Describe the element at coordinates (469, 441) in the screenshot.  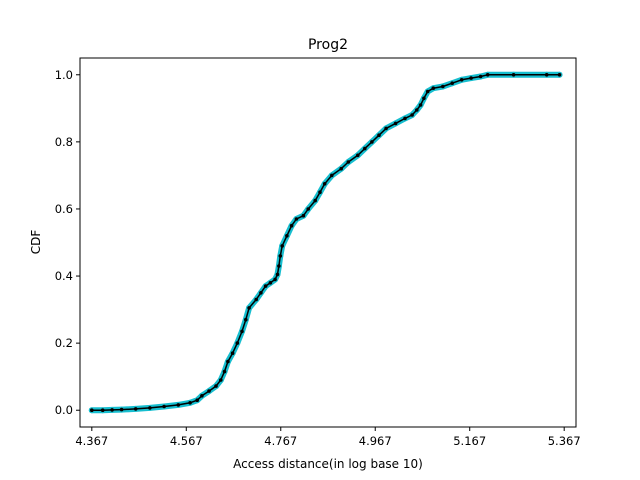
I see `x-tick-label: 5.167` at that location.